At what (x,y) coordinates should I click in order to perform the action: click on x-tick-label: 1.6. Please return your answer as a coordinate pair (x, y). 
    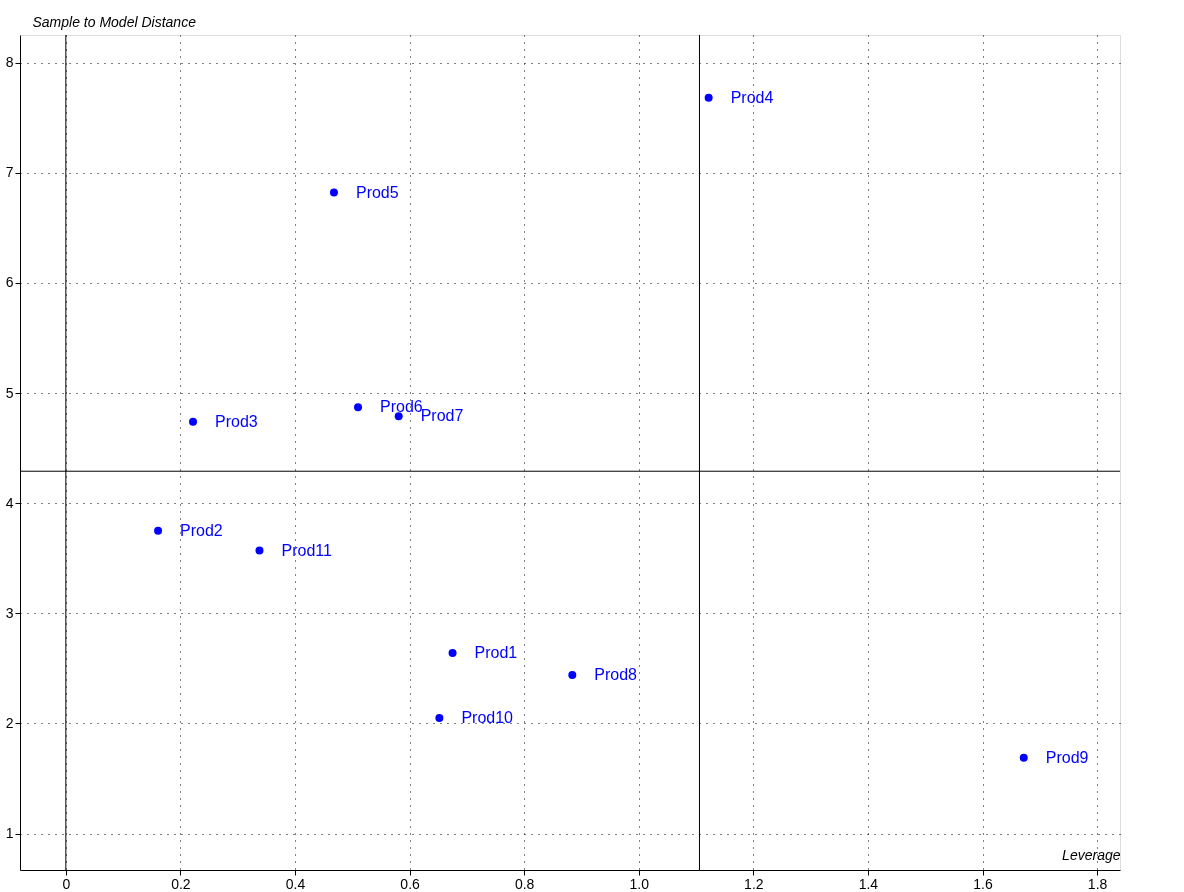
    Looking at the image, I should click on (983, 883).